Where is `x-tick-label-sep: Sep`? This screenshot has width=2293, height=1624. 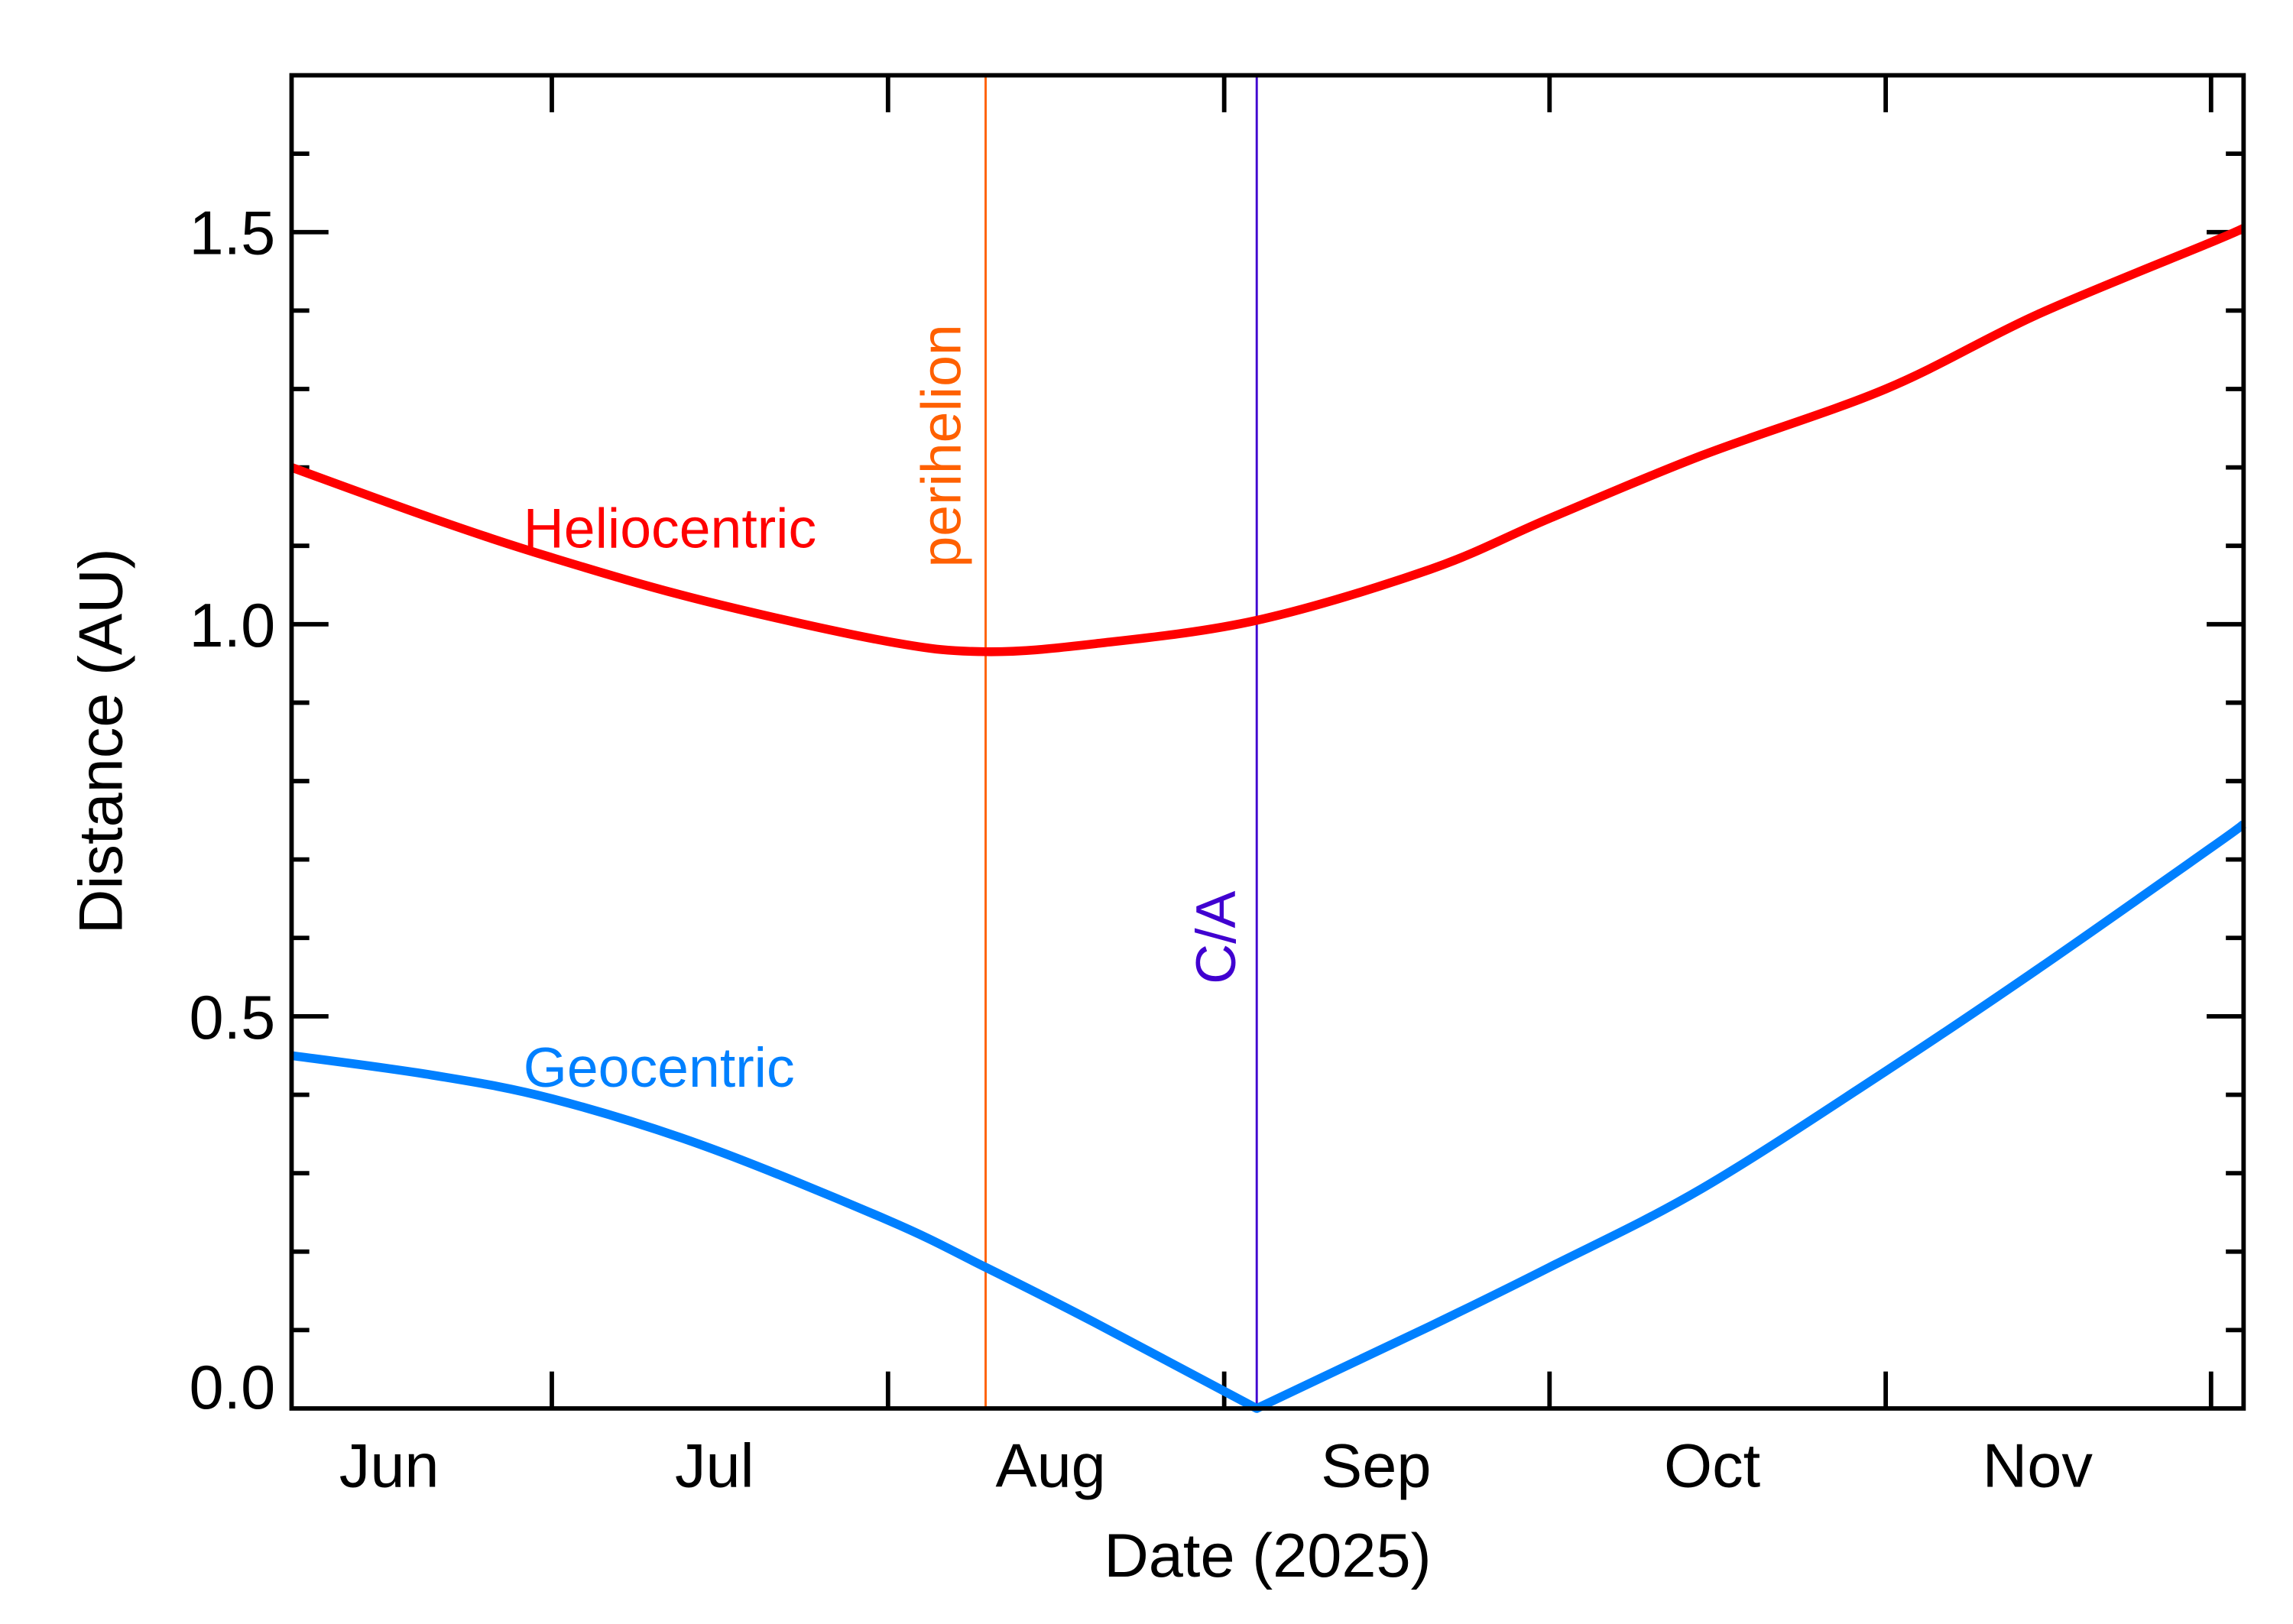 x-tick-label-sep: Sep is located at coordinates (1376, 1465).